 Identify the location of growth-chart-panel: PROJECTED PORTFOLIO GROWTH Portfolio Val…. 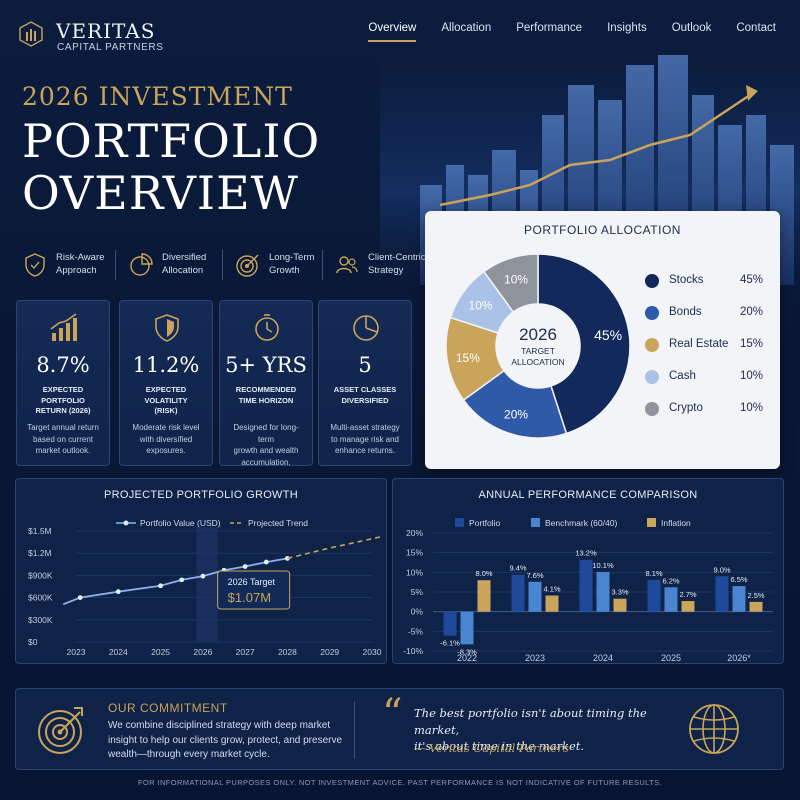
(201, 571).